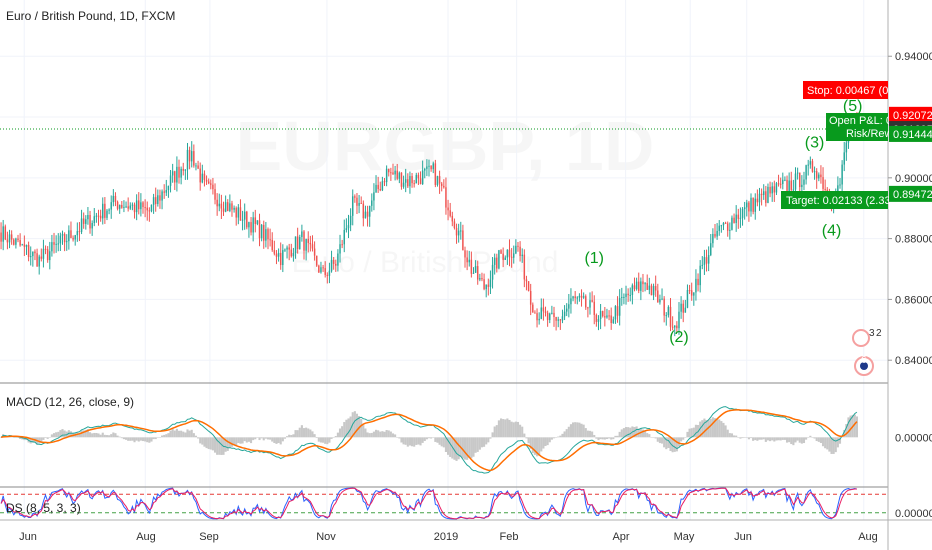  Describe the element at coordinates (428, 503) in the screenshot. I see `stoch-d-line` at that location.